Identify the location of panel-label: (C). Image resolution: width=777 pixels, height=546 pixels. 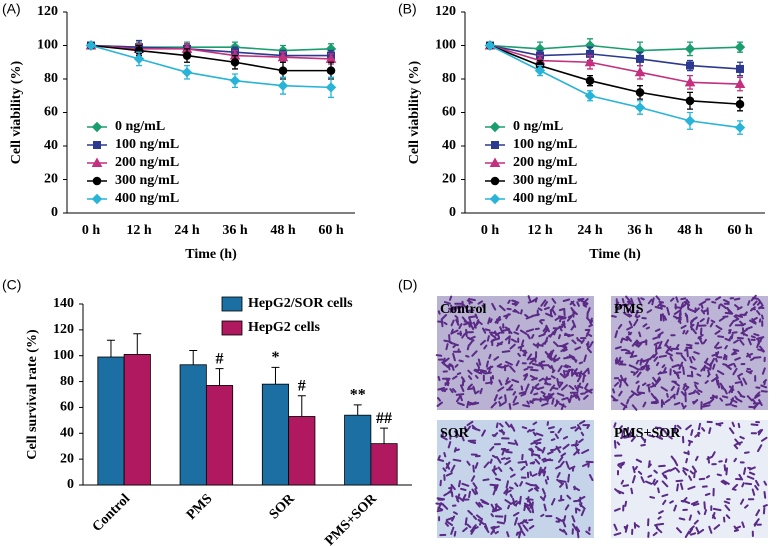
(11, 285).